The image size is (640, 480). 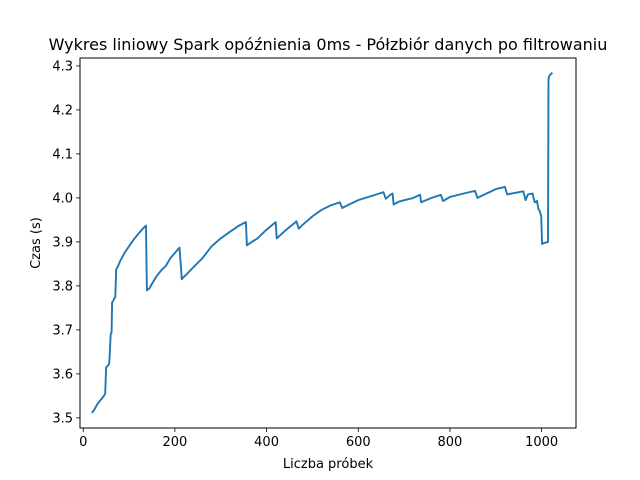 I want to click on x-tick-label: 200, so click(x=174, y=442).